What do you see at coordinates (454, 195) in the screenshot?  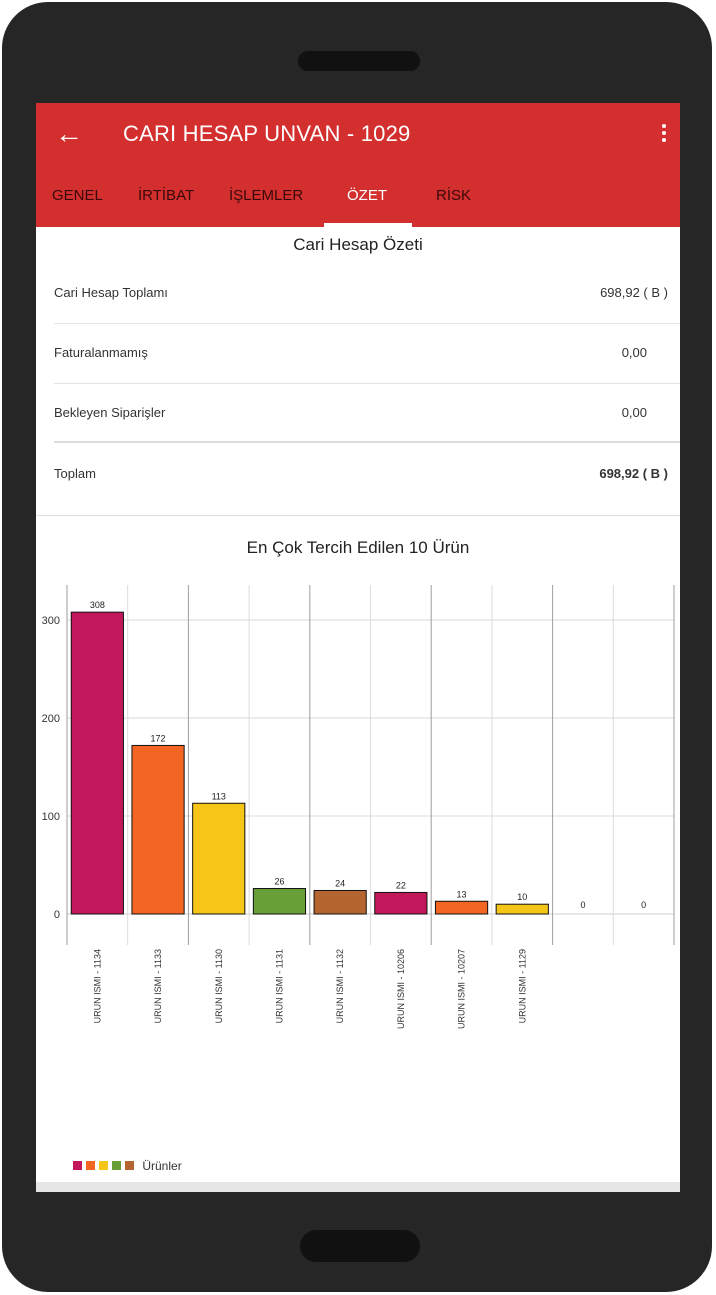 I see `tab-risk: RİSK` at bounding box center [454, 195].